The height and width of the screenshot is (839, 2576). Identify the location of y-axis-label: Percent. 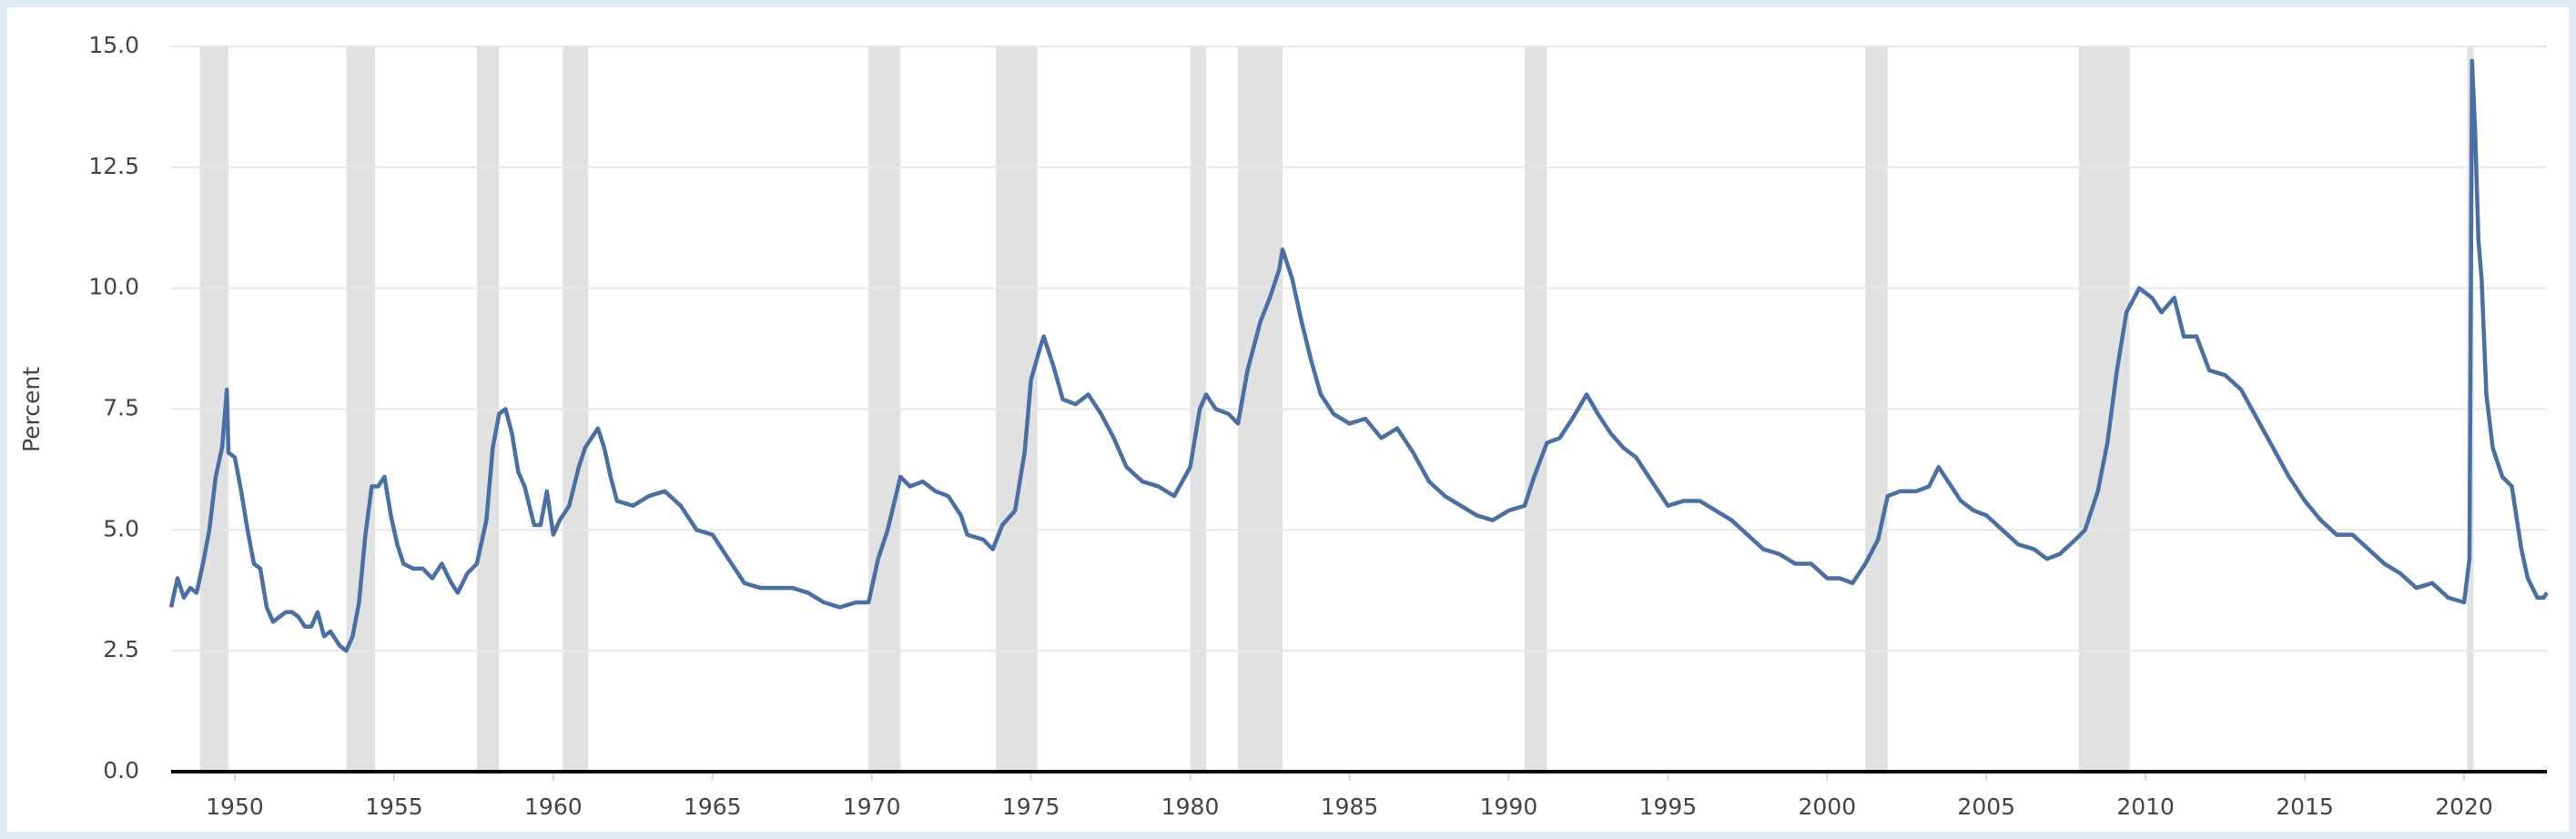
(31, 410).